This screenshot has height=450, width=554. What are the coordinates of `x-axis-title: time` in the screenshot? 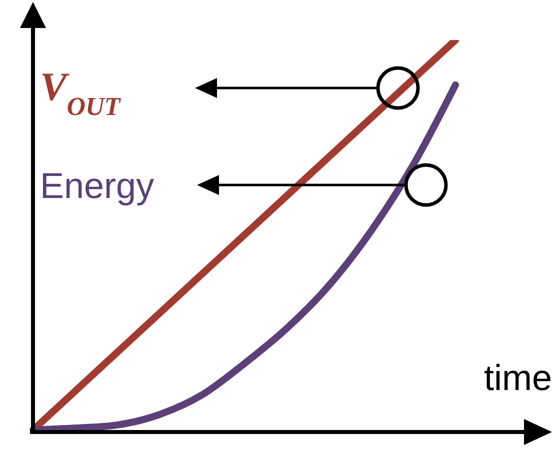 It's located at (518, 377).